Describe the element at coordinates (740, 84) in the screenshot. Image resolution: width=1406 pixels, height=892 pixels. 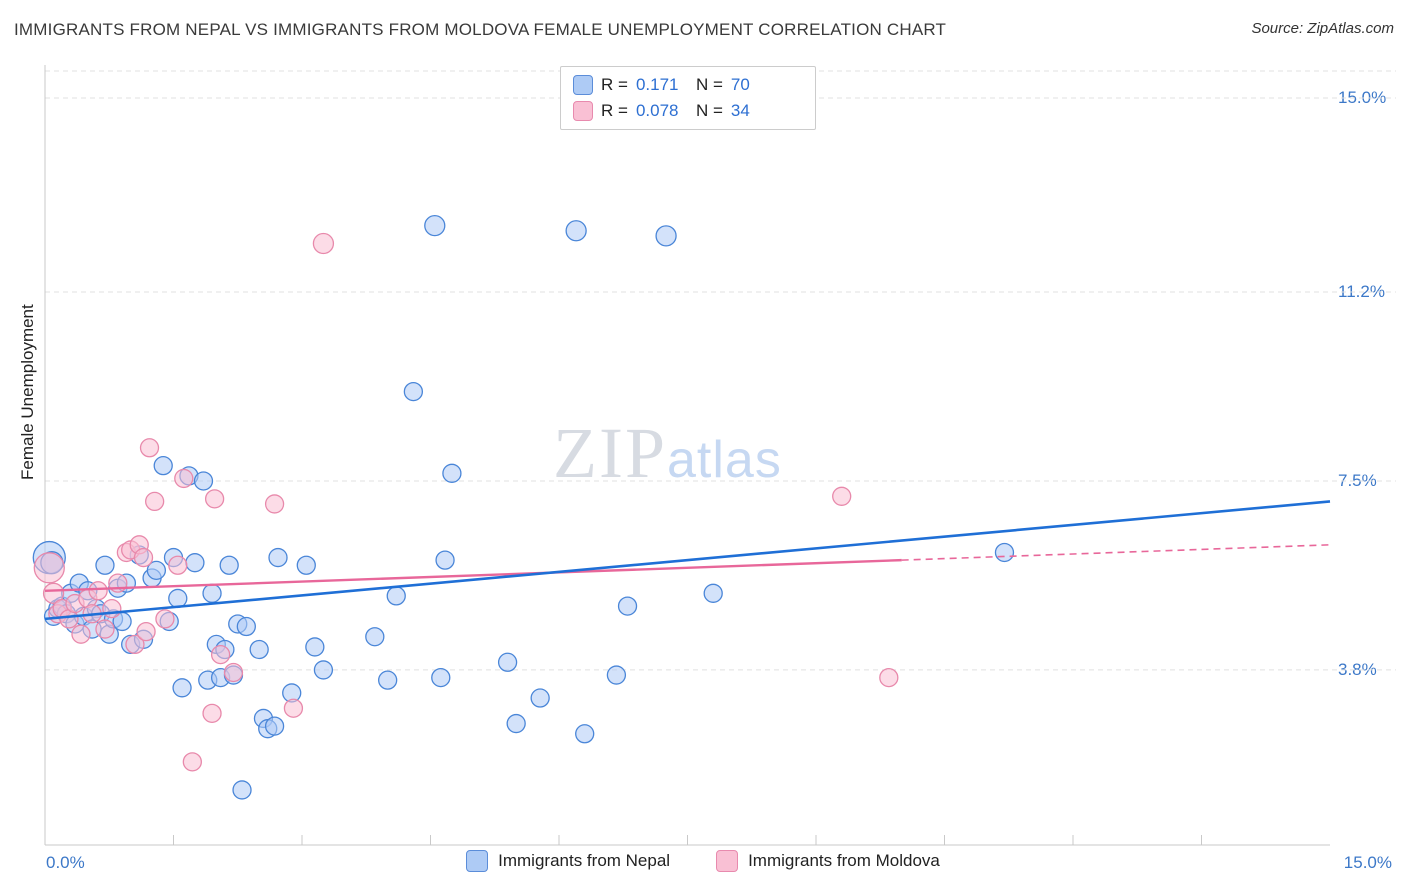
I see `nepal-n-value: 70` at that location.